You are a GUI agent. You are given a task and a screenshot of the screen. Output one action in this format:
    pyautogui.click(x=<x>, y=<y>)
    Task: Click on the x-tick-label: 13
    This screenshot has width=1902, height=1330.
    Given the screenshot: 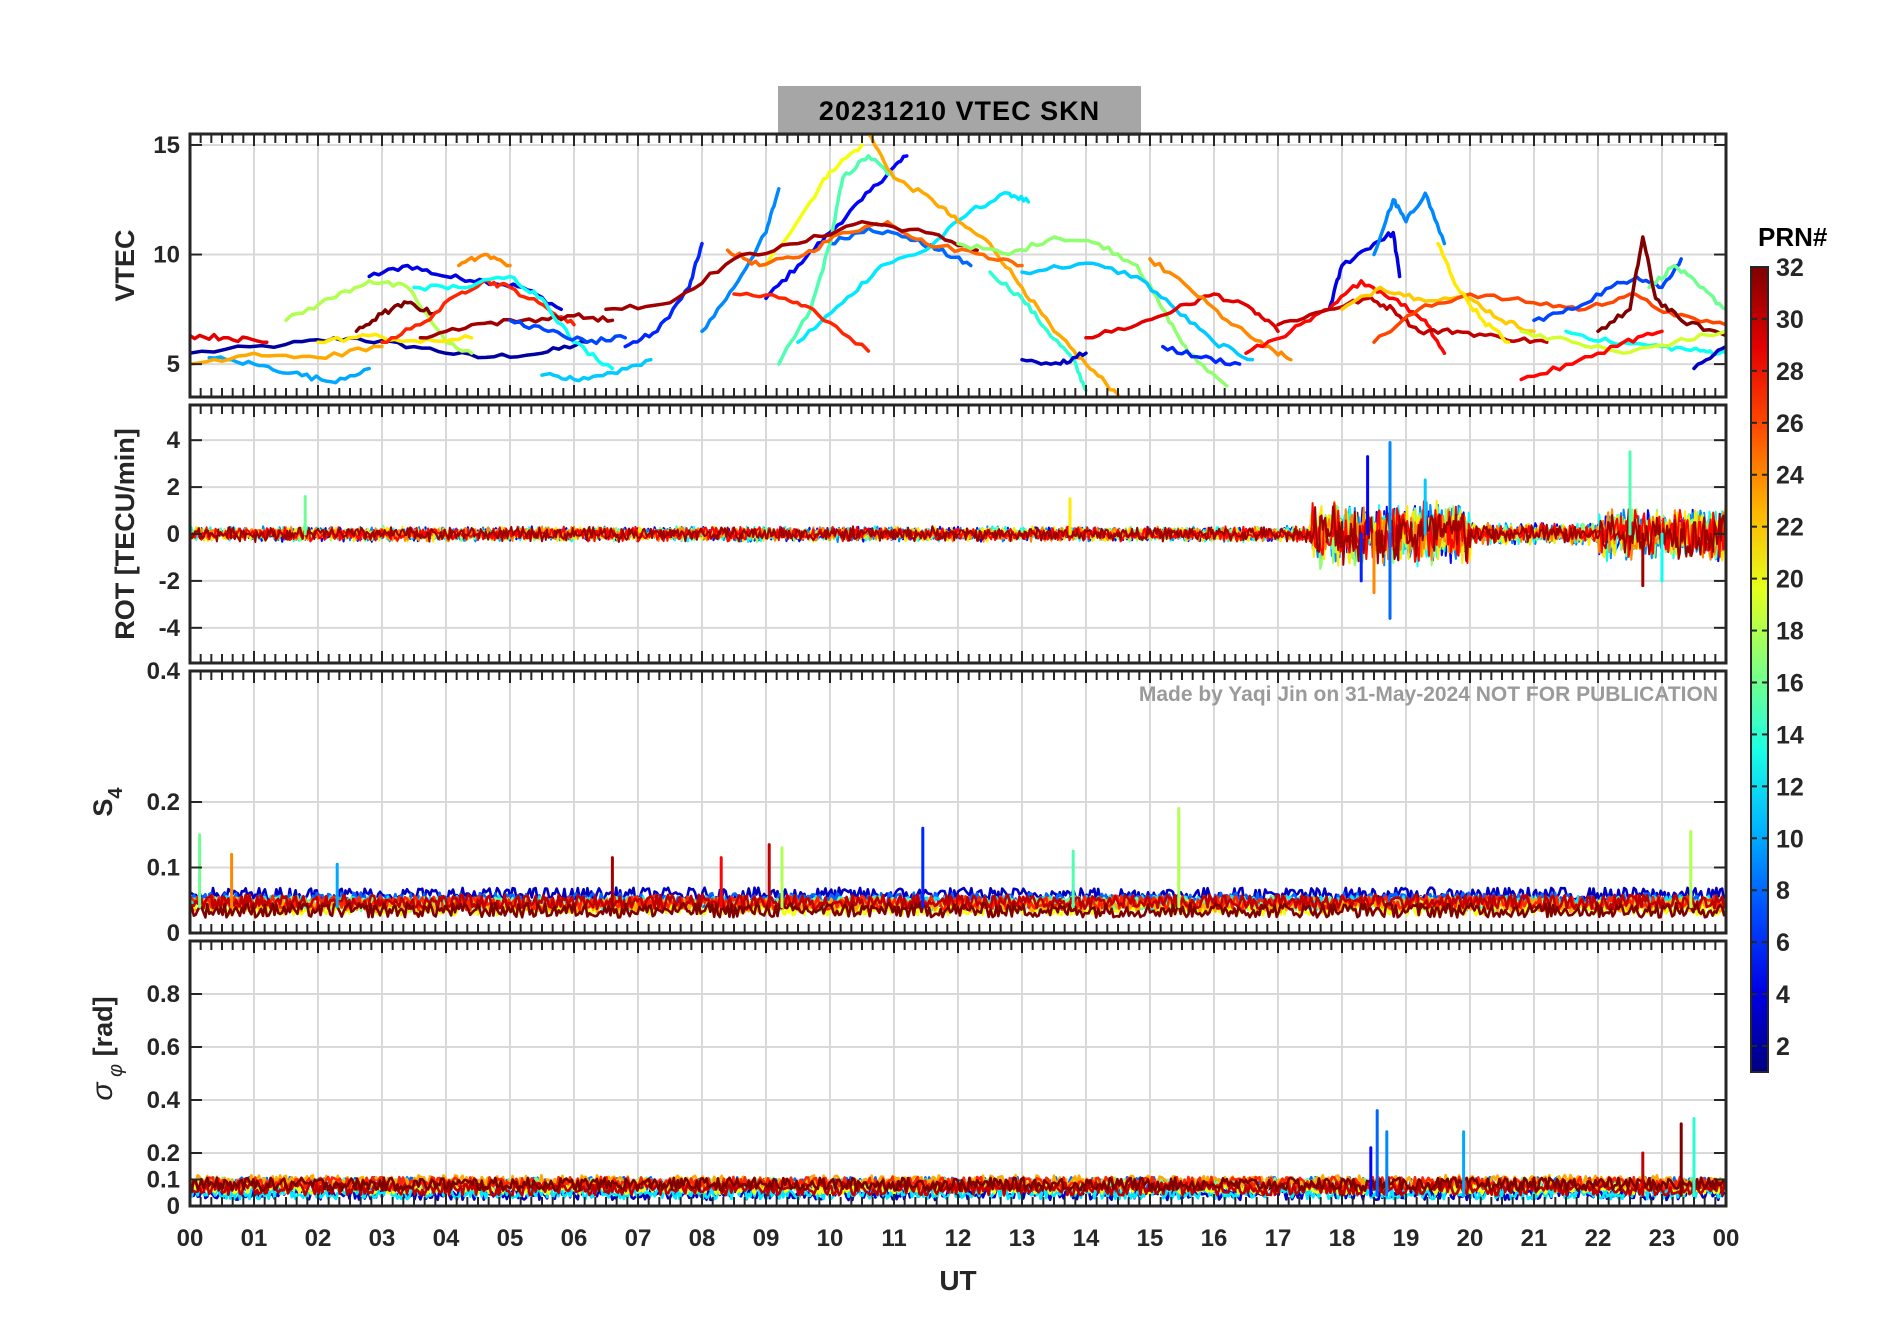 What is the action you would take?
    pyautogui.click(x=1022, y=1238)
    